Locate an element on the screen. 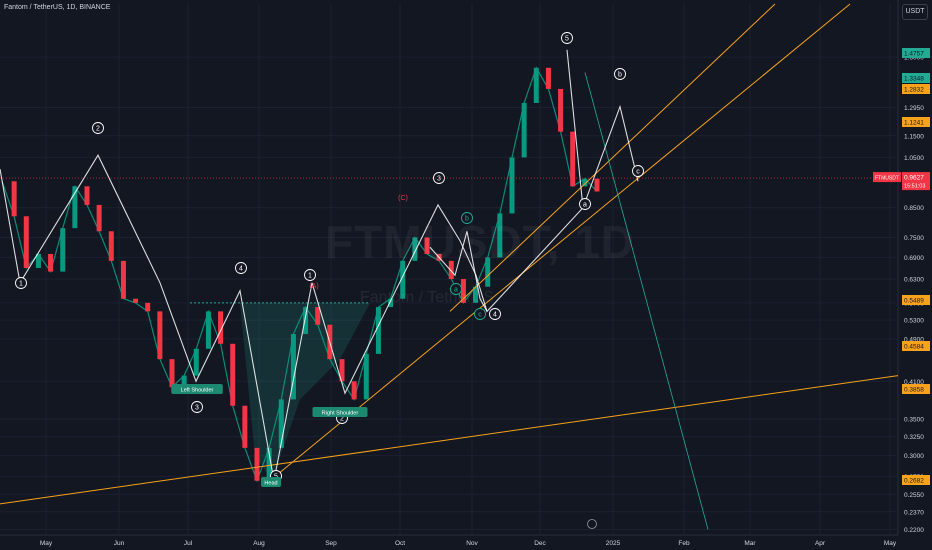 The width and height of the screenshot is (932, 550). y-tick-label: 0.6900 is located at coordinates (914, 258).